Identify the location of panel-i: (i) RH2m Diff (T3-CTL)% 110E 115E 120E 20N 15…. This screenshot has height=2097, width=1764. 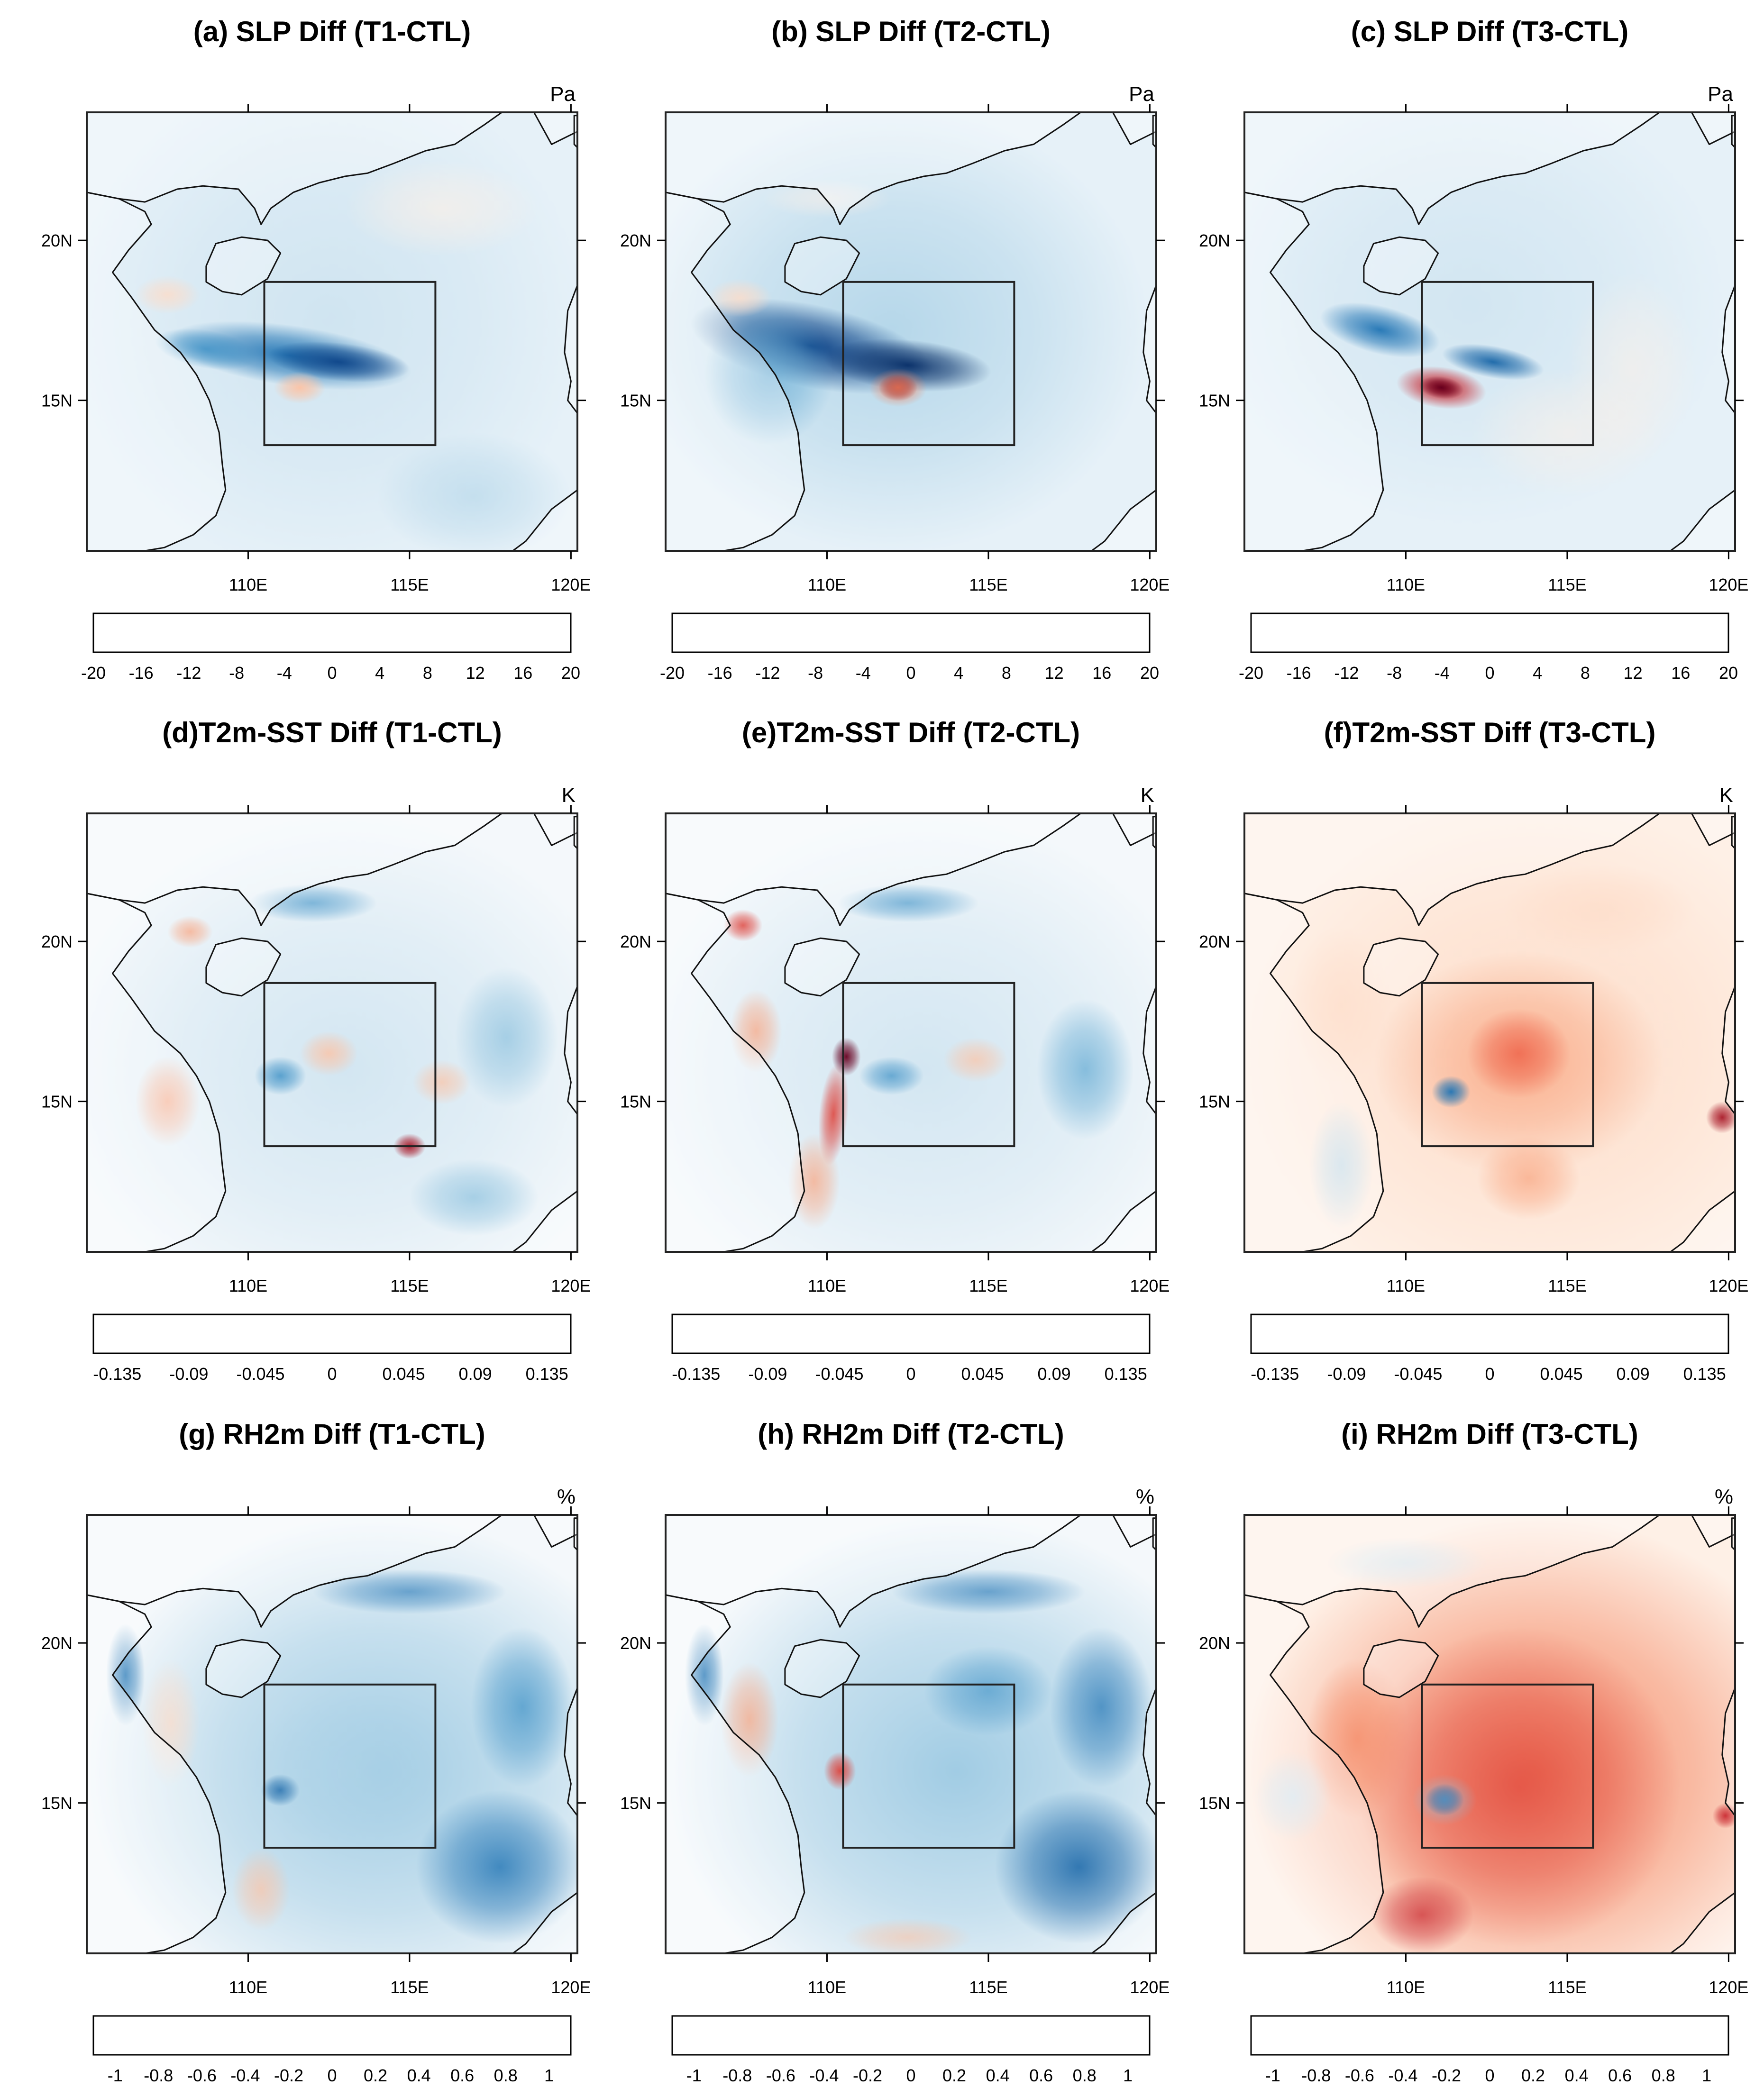
(1473, 1751).